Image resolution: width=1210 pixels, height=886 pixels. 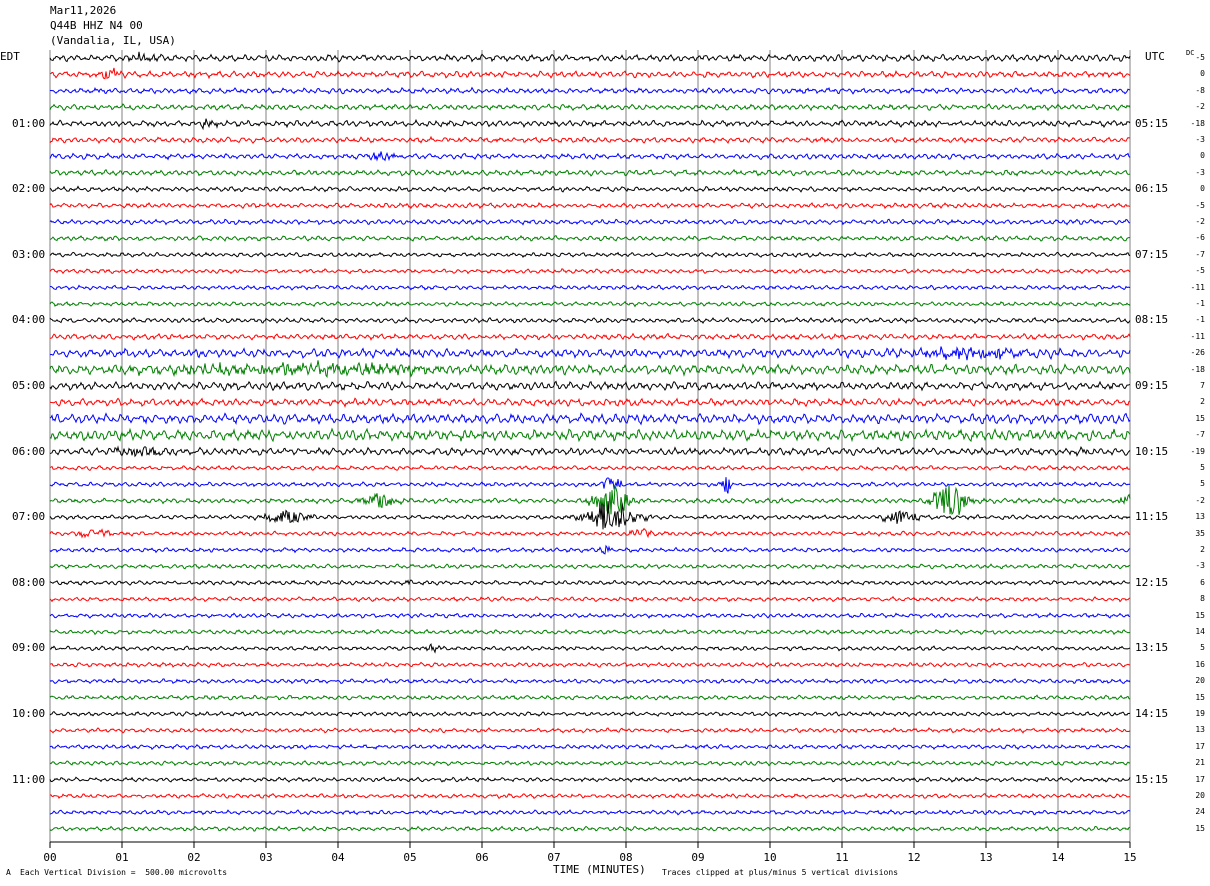 I want to click on left-time-label: 06:00, so click(x=29, y=451).